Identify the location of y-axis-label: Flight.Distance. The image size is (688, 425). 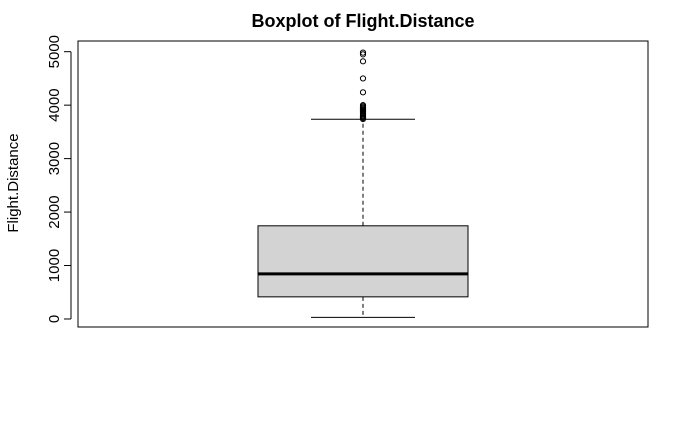
(13, 182).